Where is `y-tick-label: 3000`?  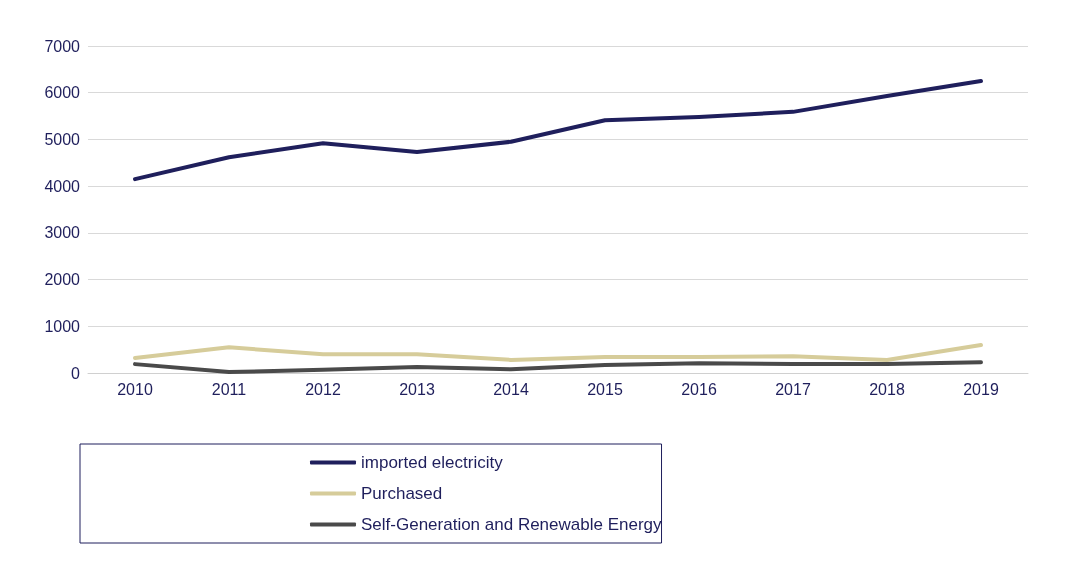
y-tick-label: 3000 is located at coordinates (62, 233).